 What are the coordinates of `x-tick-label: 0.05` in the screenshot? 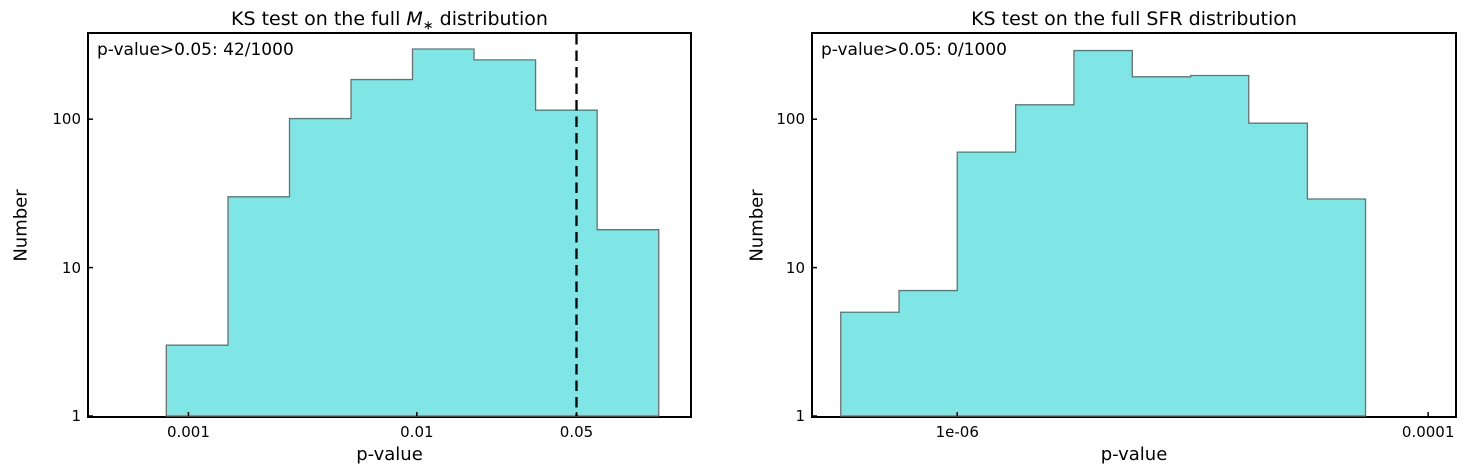 It's located at (576, 432).